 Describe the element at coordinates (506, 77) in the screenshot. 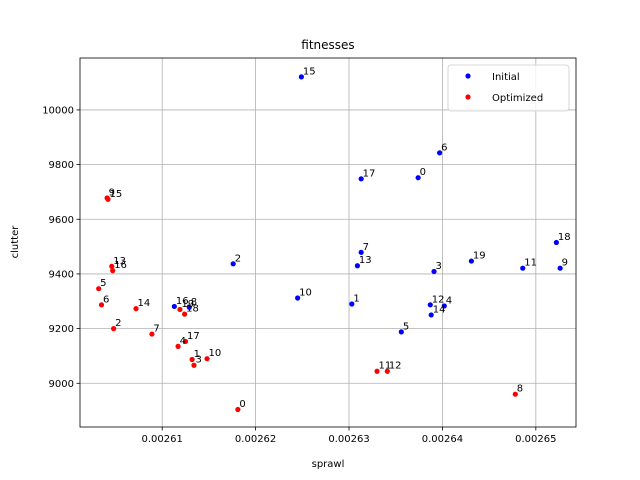

I see `legend-label-initial: Initial` at that location.